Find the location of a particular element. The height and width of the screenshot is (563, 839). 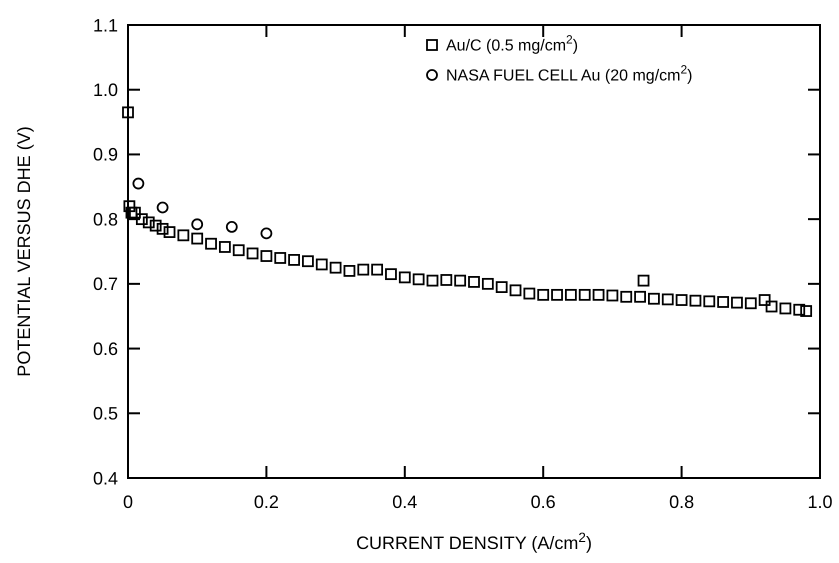

x-tick-label: 0.2 is located at coordinates (266, 502).